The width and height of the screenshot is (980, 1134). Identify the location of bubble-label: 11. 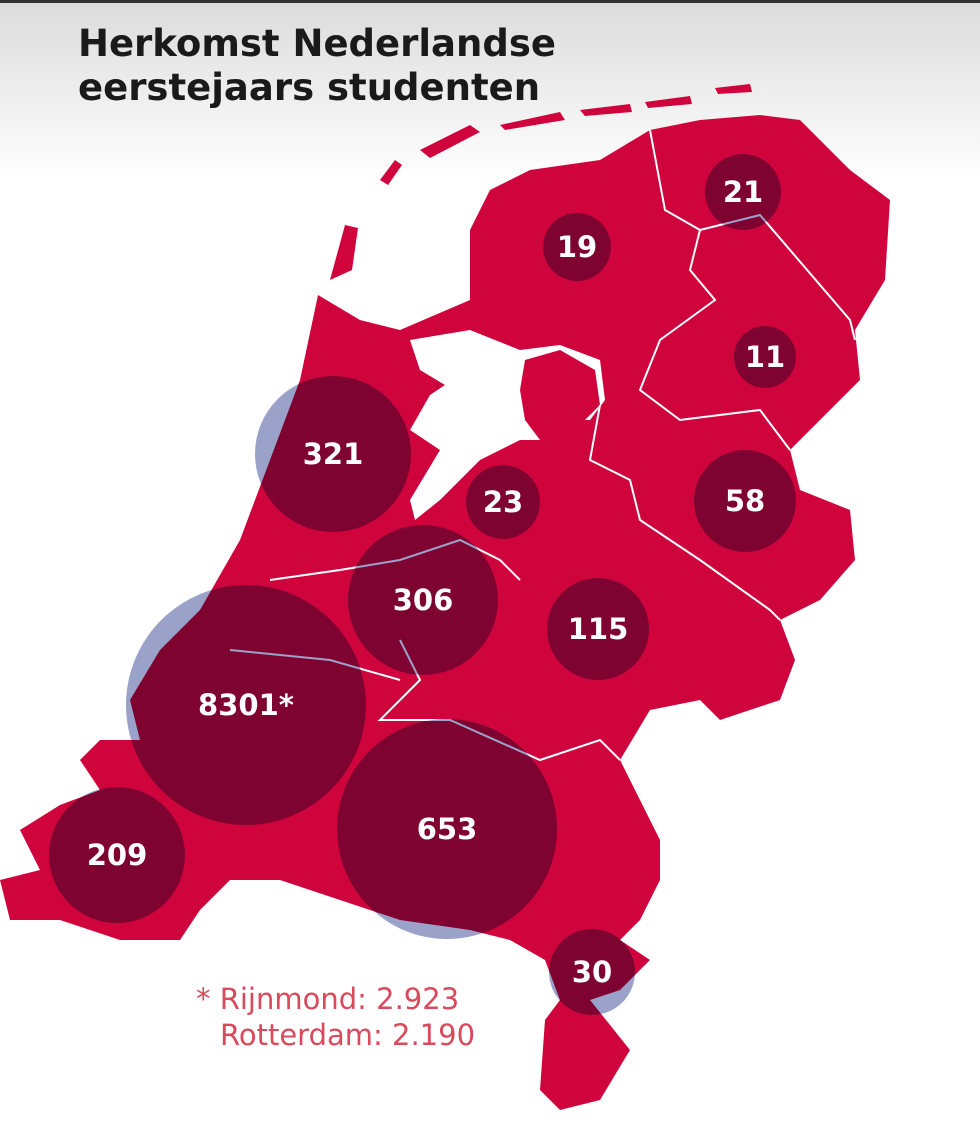
(765, 357).